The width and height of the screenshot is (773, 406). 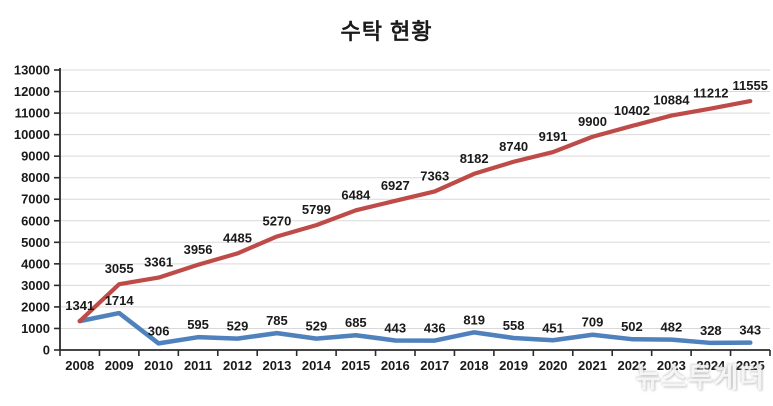 What do you see at coordinates (553, 365) in the screenshot?
I see `x-axis-tick-label: 2020` at bounding box center [553, 365].